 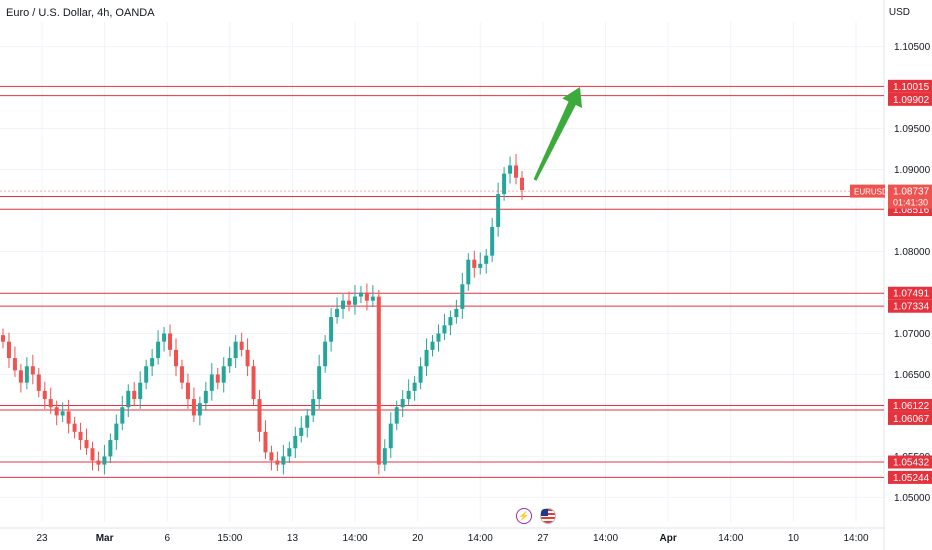 I want to click on symbol-tag, so click(x=867, y=191).